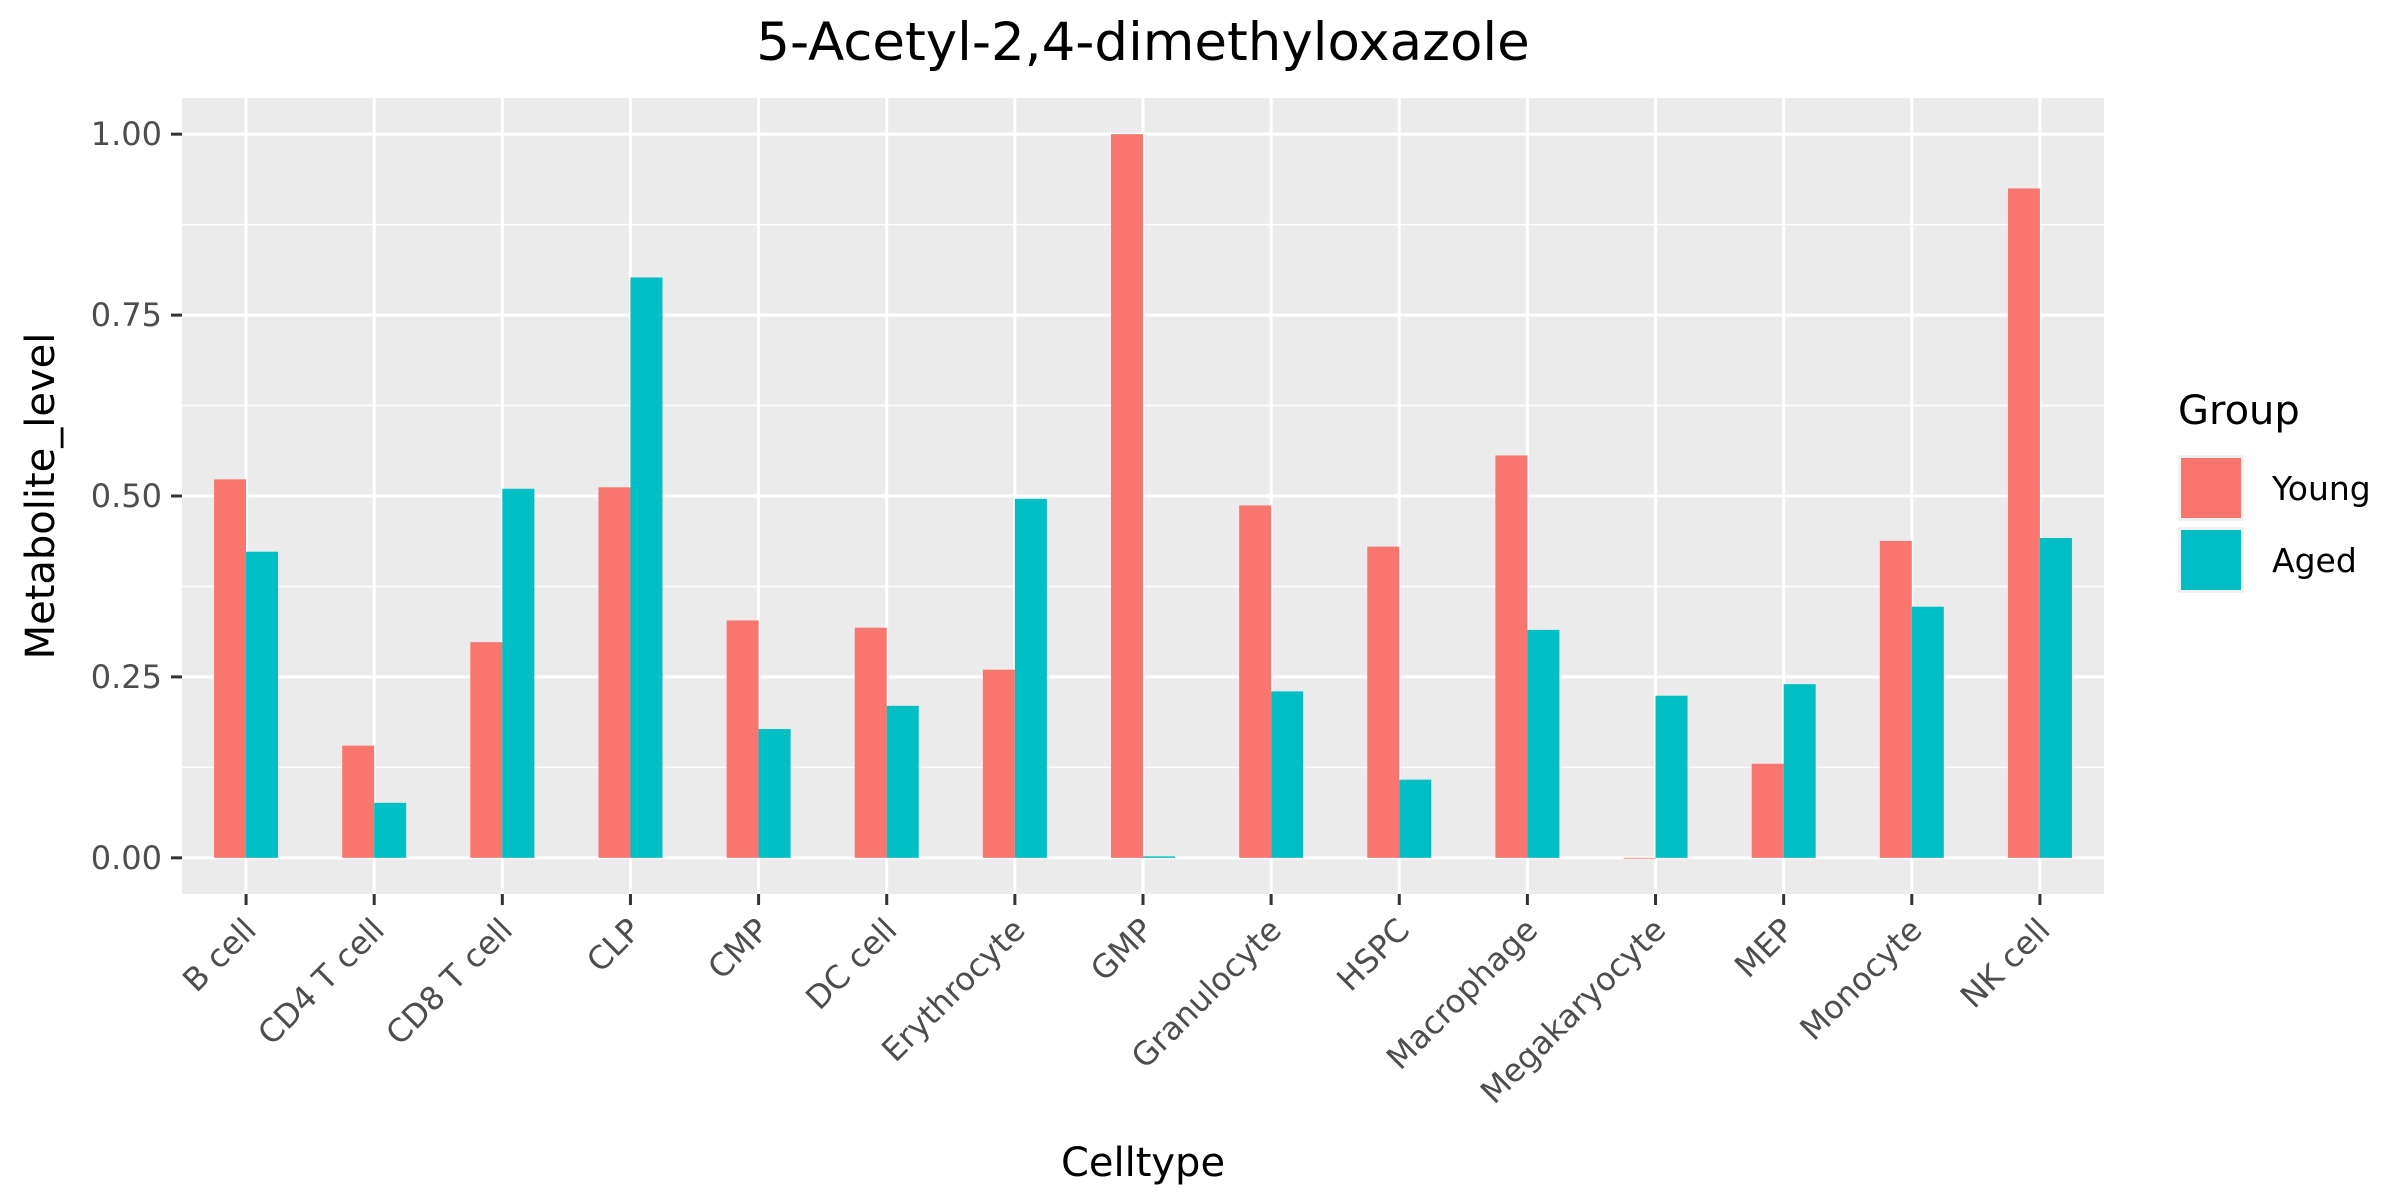 The width and height of the screenshot is (2400, 1200). Describe the element at coordinates (1030, 678) in the screenshot. I see `bar-aged-erythrocyte` at that location.